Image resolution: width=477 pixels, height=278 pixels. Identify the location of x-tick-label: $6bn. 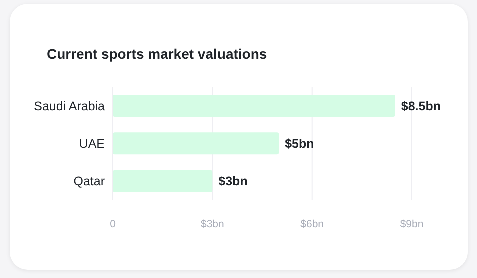
(312, 224).